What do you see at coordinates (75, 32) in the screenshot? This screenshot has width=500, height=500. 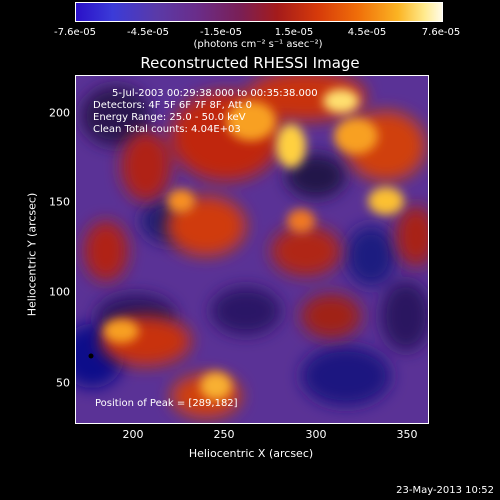 I see `colorbar-tick-label: -7.6e-05` at bounding box center [75, 32].